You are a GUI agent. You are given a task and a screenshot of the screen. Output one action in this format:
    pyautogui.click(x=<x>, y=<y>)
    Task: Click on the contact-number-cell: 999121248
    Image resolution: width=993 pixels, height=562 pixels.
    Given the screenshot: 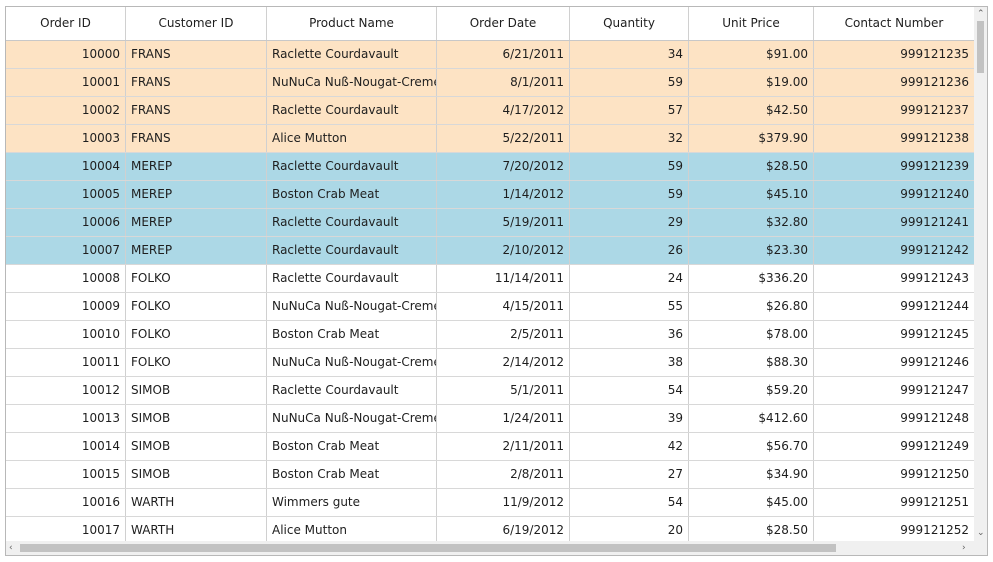 What is the action you would take?
    pyautogui.click(x=934, y=418)
    